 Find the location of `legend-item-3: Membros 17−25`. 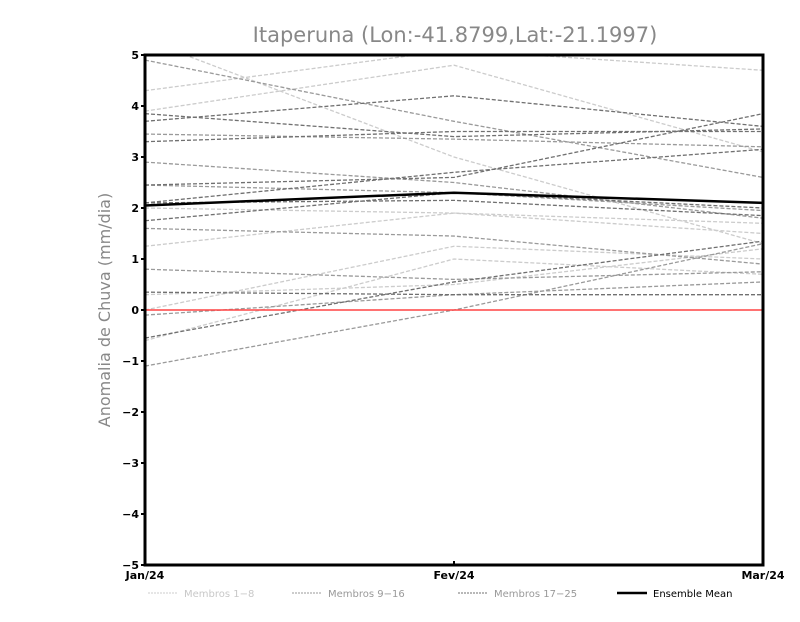

legend-item-3: Membros 17−25 is located at coordinates (517, 594).